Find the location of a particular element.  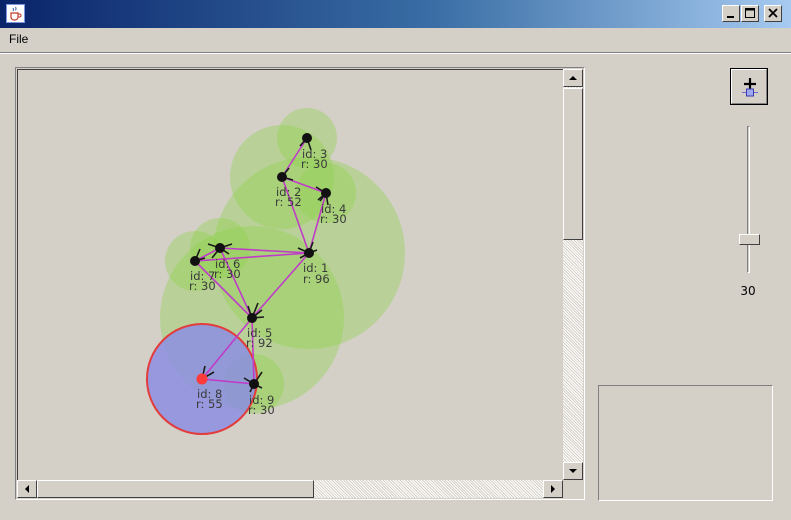

node-id-label: id: 7 is located at coordinates (202, 276).